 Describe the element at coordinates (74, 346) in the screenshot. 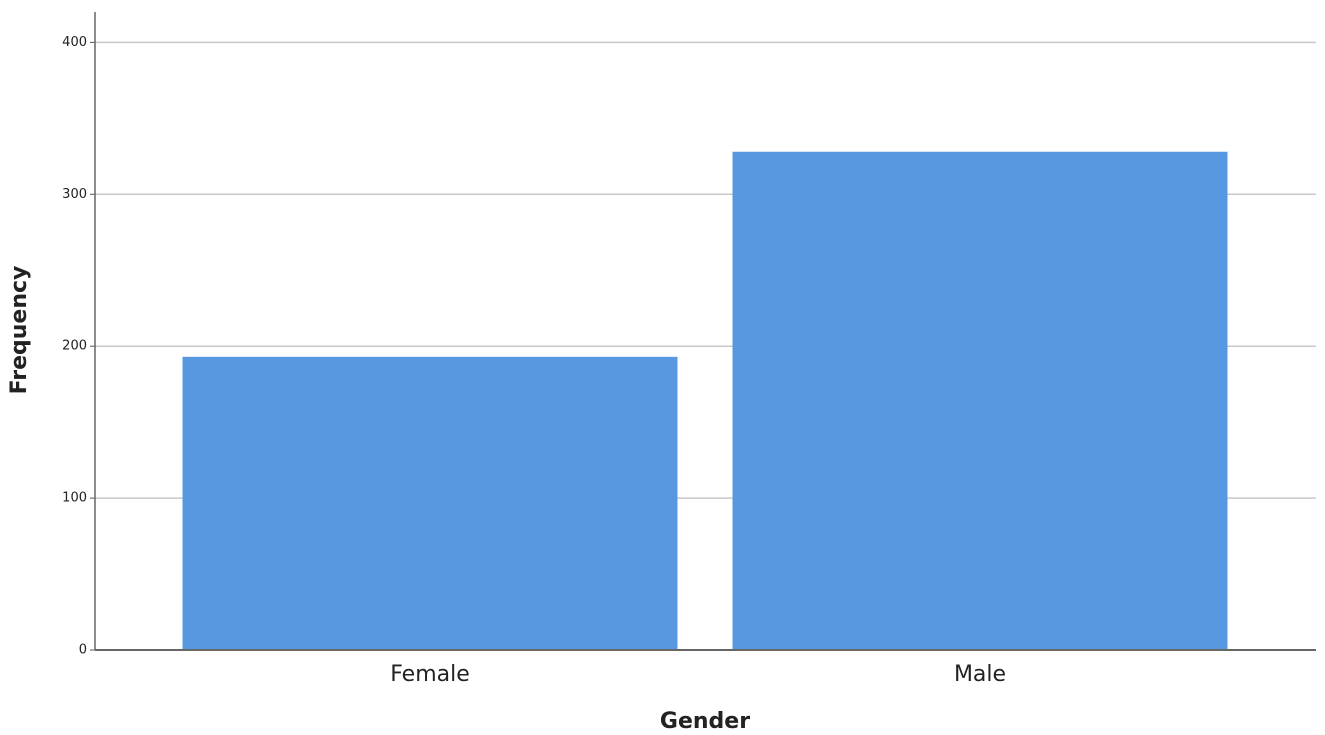

I see `y-tick-label: 200` at that location.